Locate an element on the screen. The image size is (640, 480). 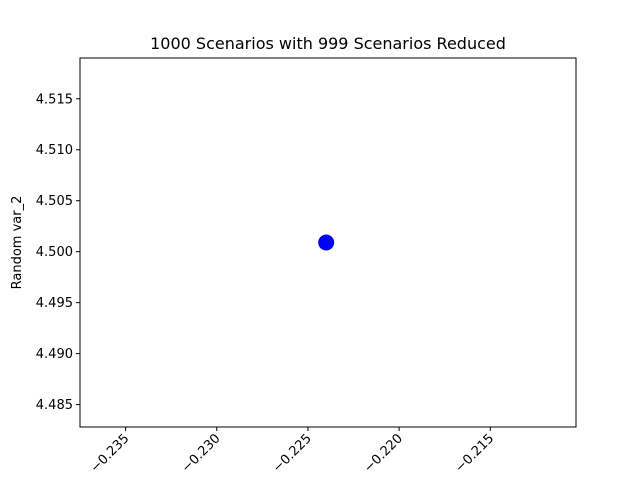
points-layer is located at coordinates (326, 242).